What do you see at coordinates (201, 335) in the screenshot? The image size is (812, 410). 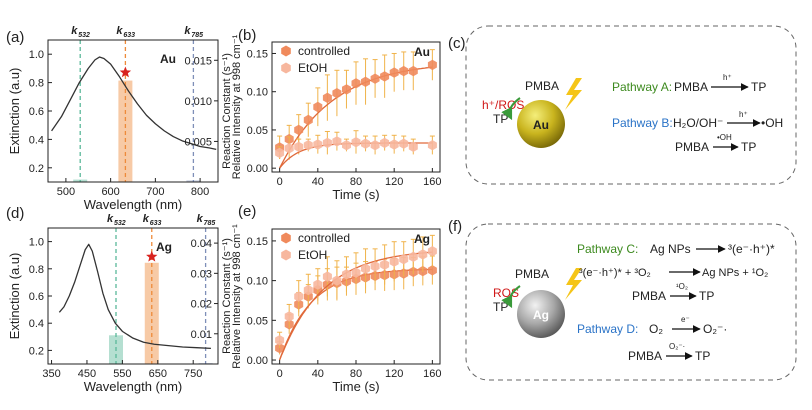 I see `y2-tick-label: 0.01` at bounding box center [201, 335].